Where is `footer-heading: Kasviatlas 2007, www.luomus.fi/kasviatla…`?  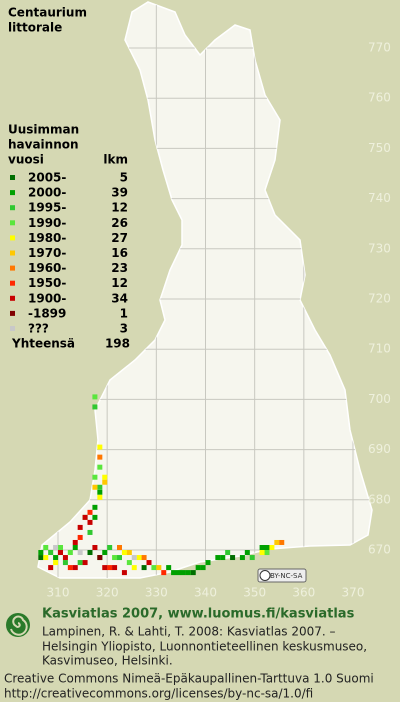
footer-heading: Kasviatlas 2007, www.luomus.fi/kasviatla… is located at coordinates (198, 614).